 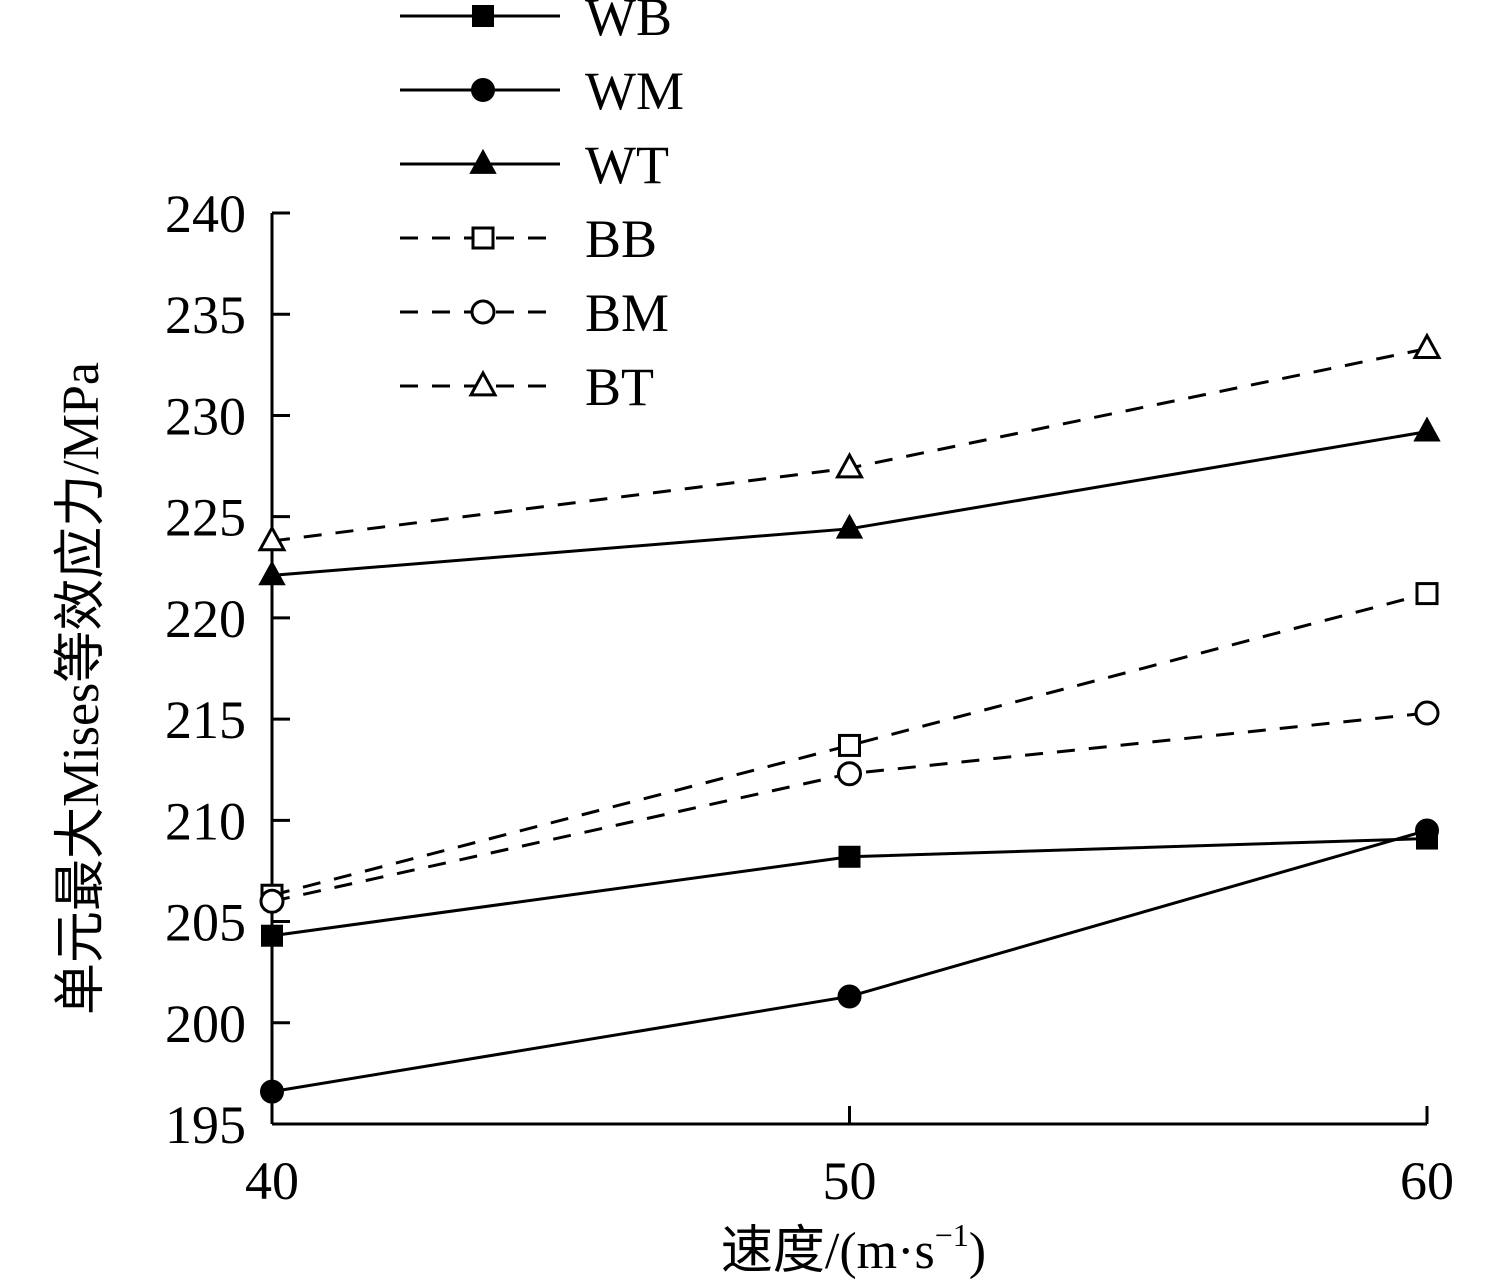 What do you see at coordinates (619, 387) in the screenshot?
I see `legend-label: BT` at bounding box center [619, 387].